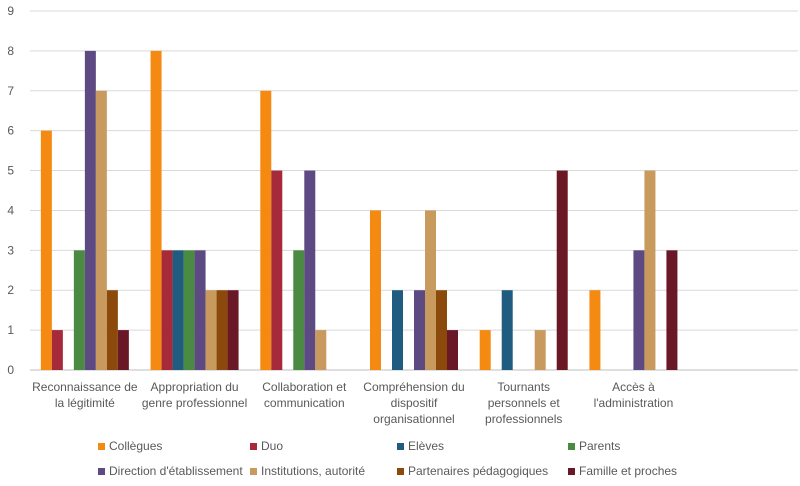  I want to click on legend-label: Collègues, so click(135, 446).